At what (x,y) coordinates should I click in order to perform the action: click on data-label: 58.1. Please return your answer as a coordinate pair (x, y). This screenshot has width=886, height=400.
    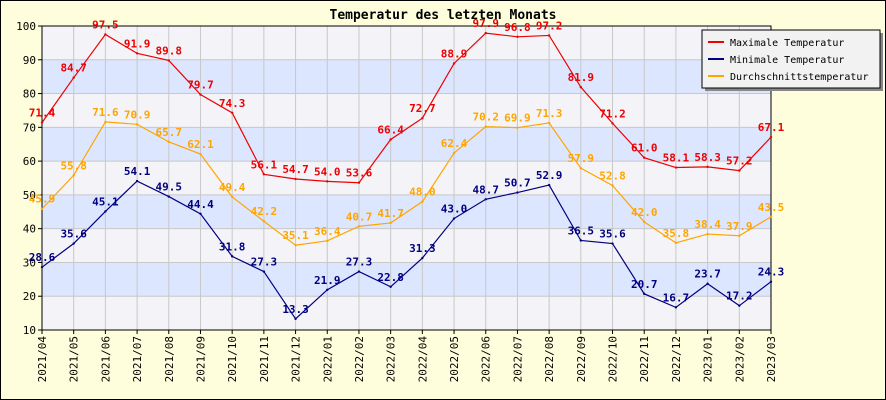
    Looking at the image, I should click on (676, 158).